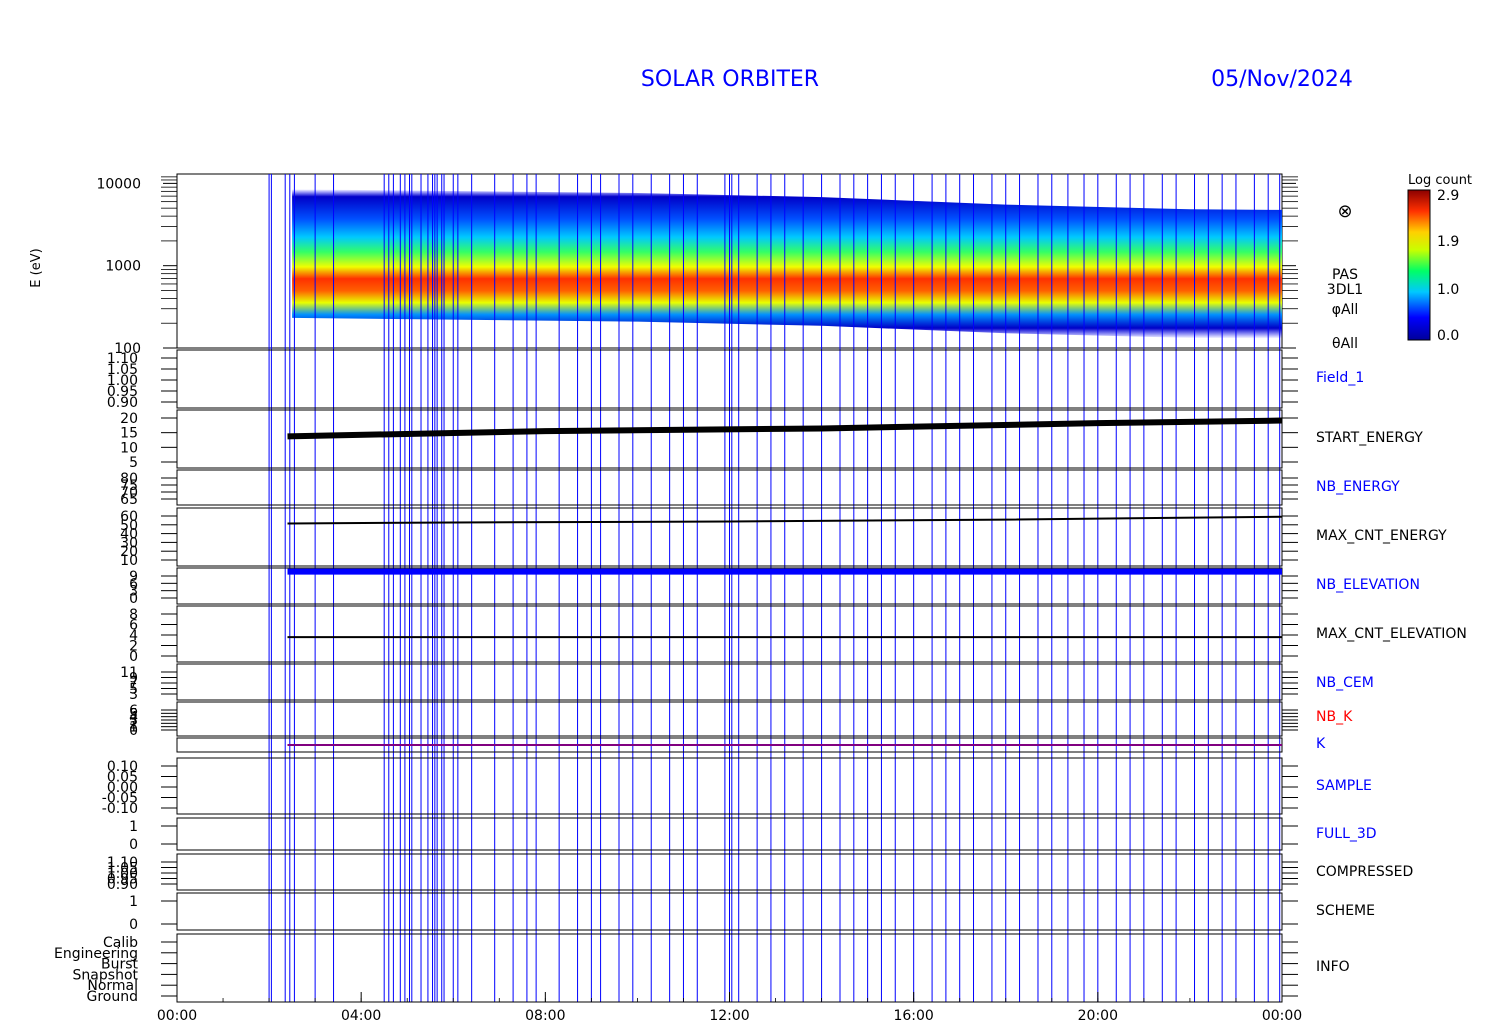  I want to click on instrument-label-phi: φAll, so click(1345, 310).